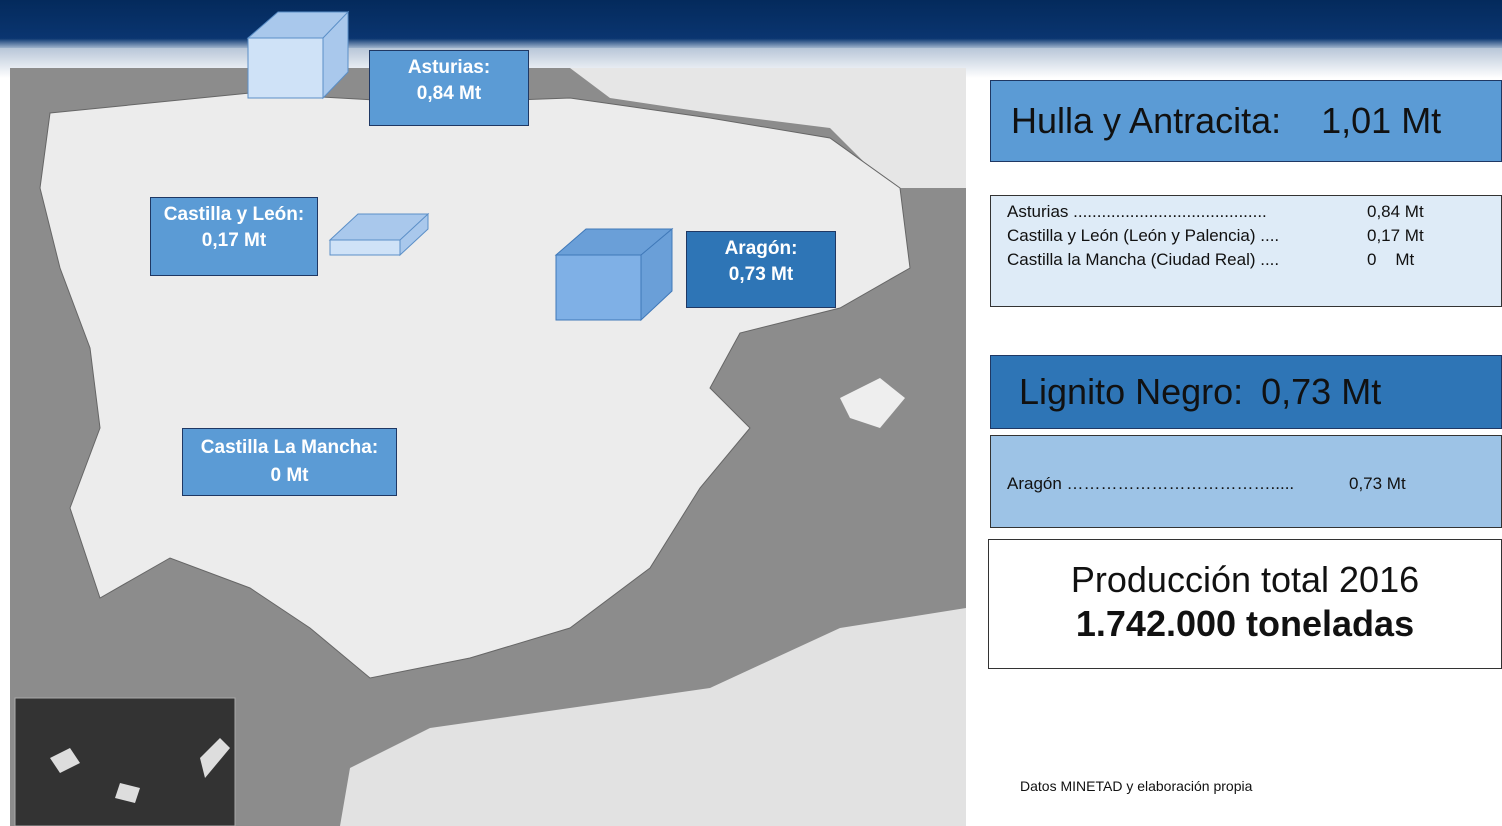 The image size is (1502, 826). I want to click on lignito-title: Lignito Negro:, so click(1131, 391).